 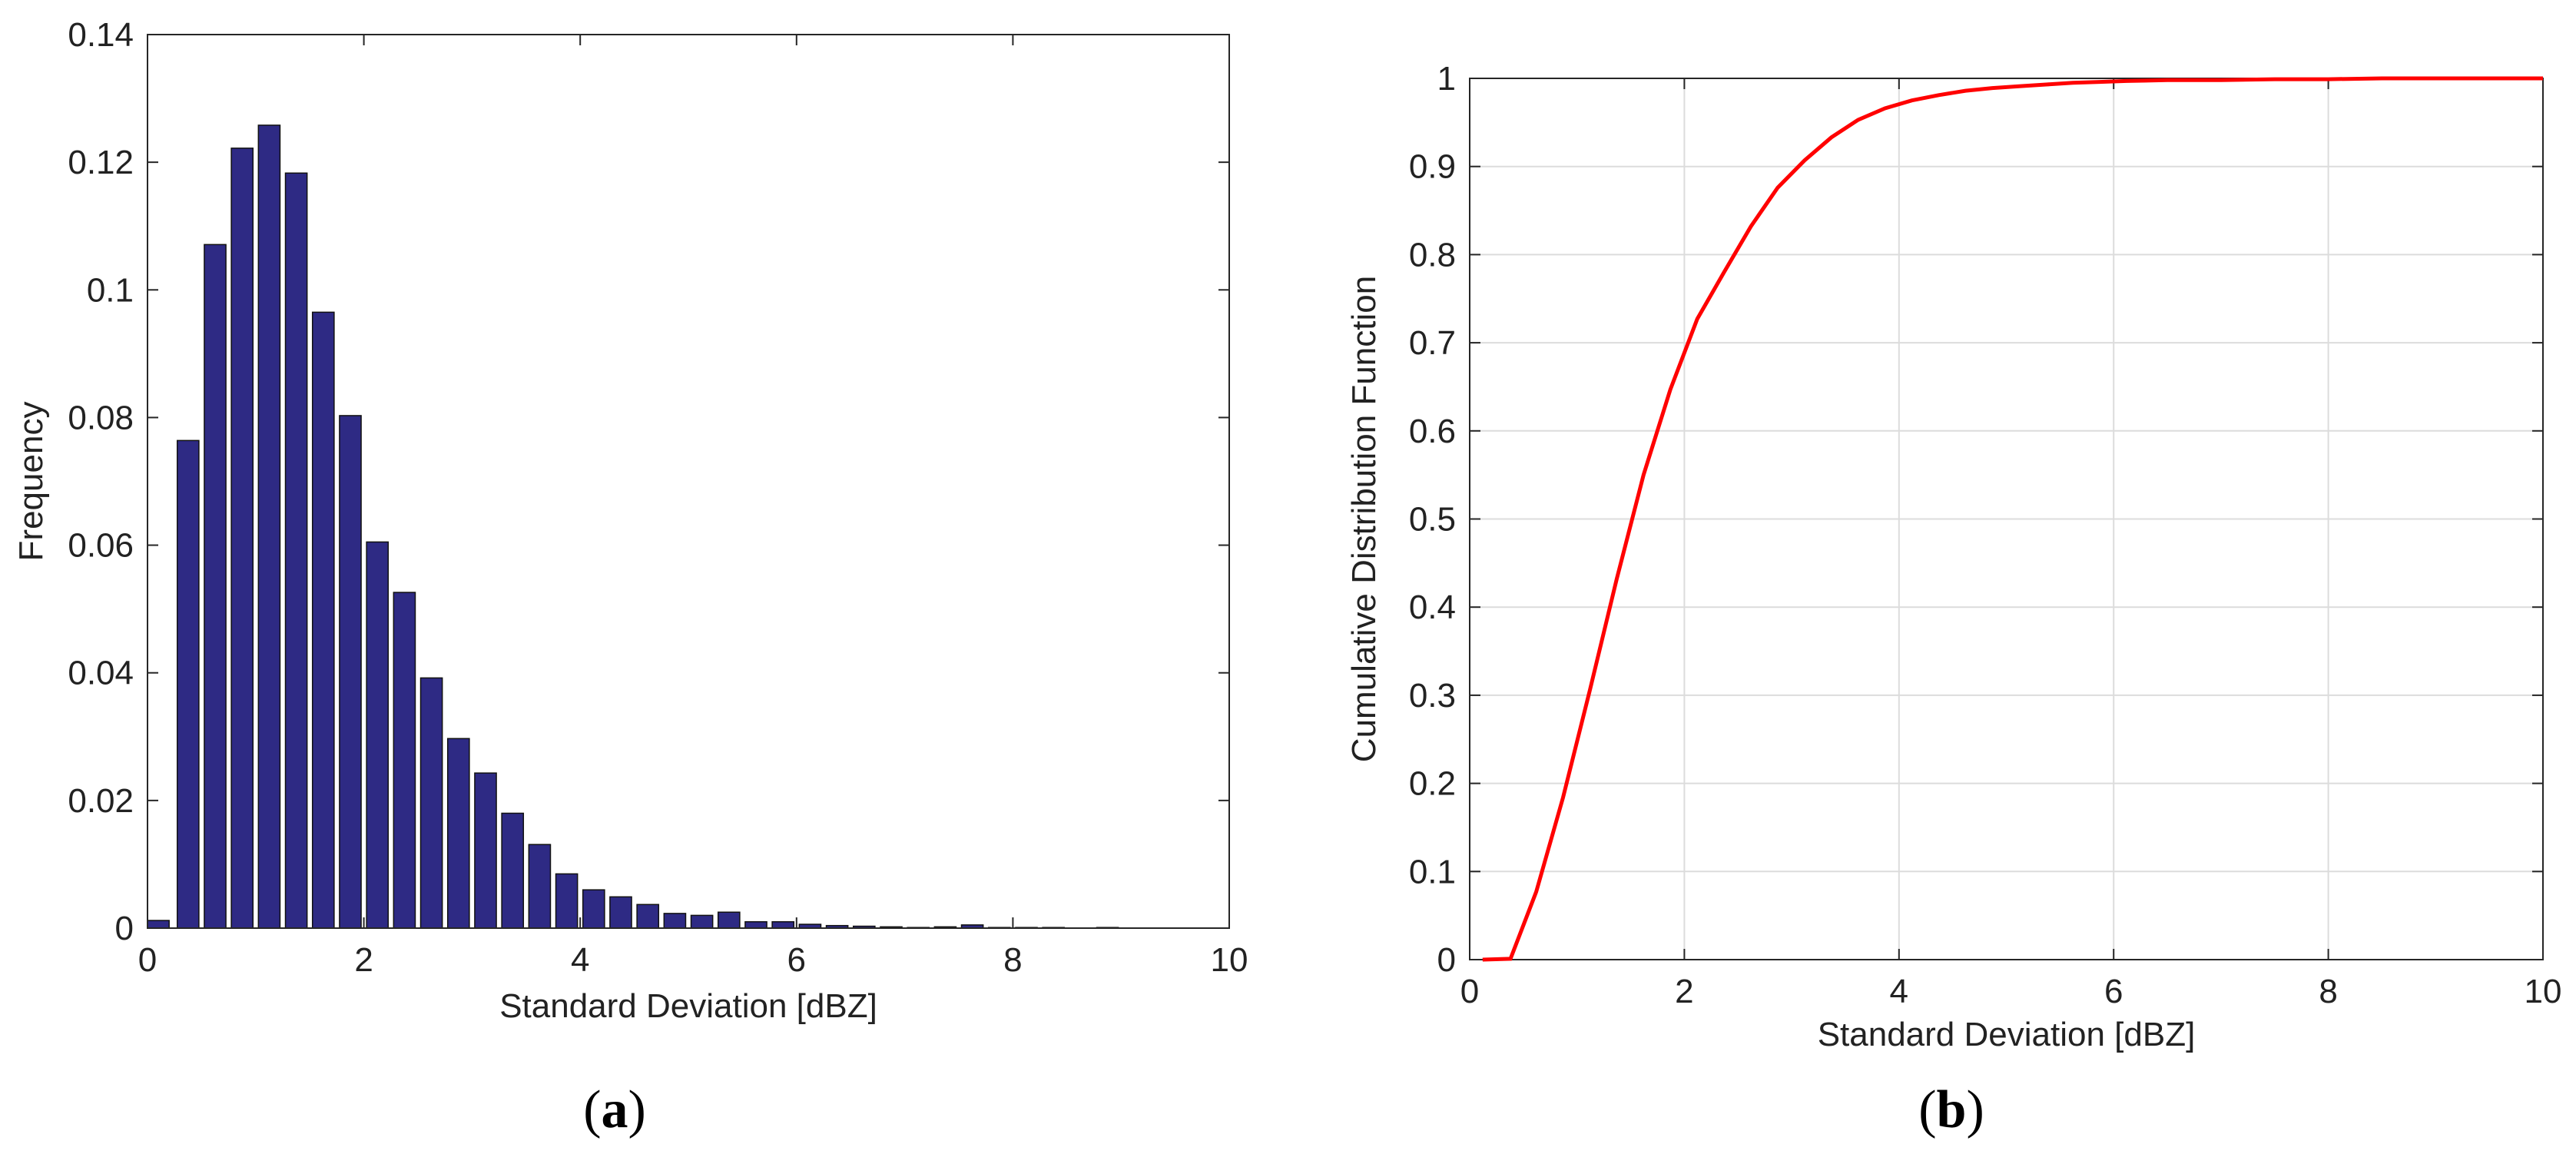 What do you see at coordinates (101, 163) in the screenshot?
I see `y-tick-label: 0.12` at bounding box center [101, 163].